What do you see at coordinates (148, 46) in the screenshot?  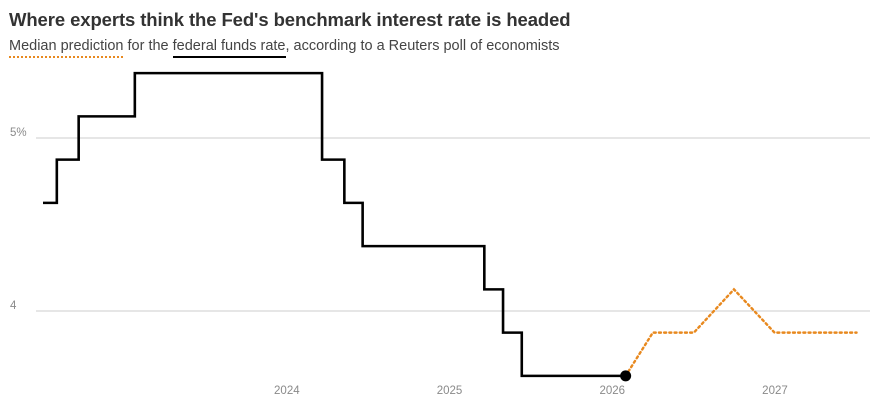 I see `subtitle-text-part: for the` at bounding box center [148, 46].